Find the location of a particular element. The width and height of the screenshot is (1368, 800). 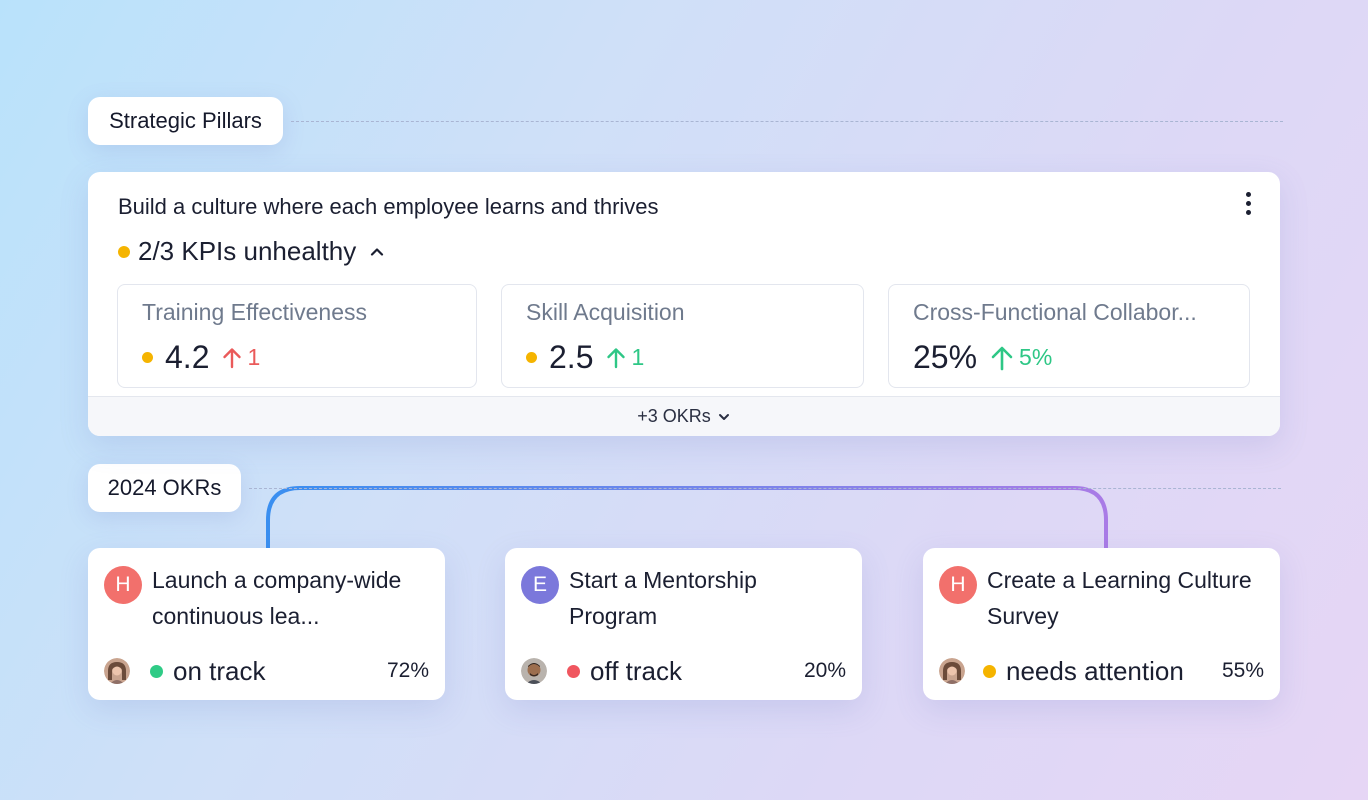

kpi-health-toggle: 2/3 KPIs unhealthy is located at coordinates (252, 251).